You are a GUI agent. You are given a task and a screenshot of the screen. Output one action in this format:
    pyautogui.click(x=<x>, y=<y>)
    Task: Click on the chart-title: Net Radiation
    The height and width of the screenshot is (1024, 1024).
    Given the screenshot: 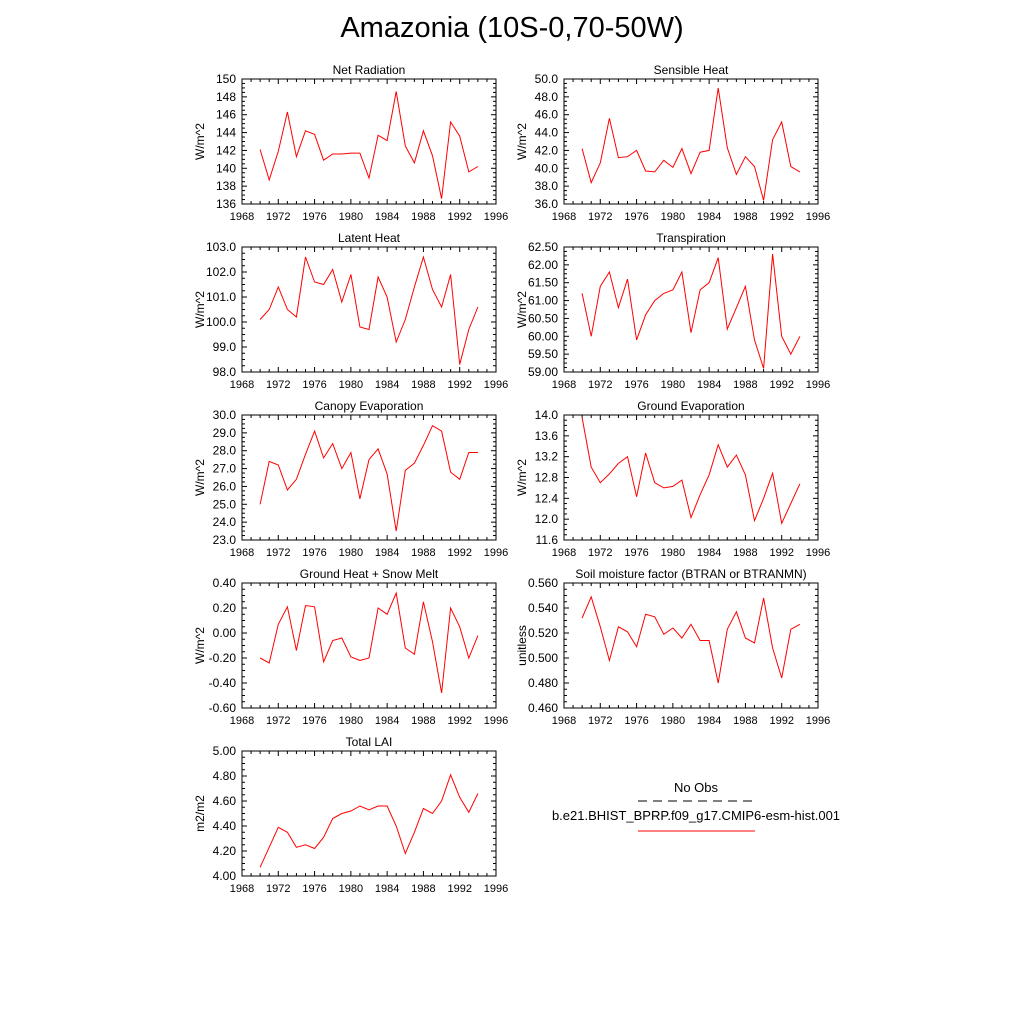 What is the action you would take?
    pyautogui.click(x=369, y=70)
    